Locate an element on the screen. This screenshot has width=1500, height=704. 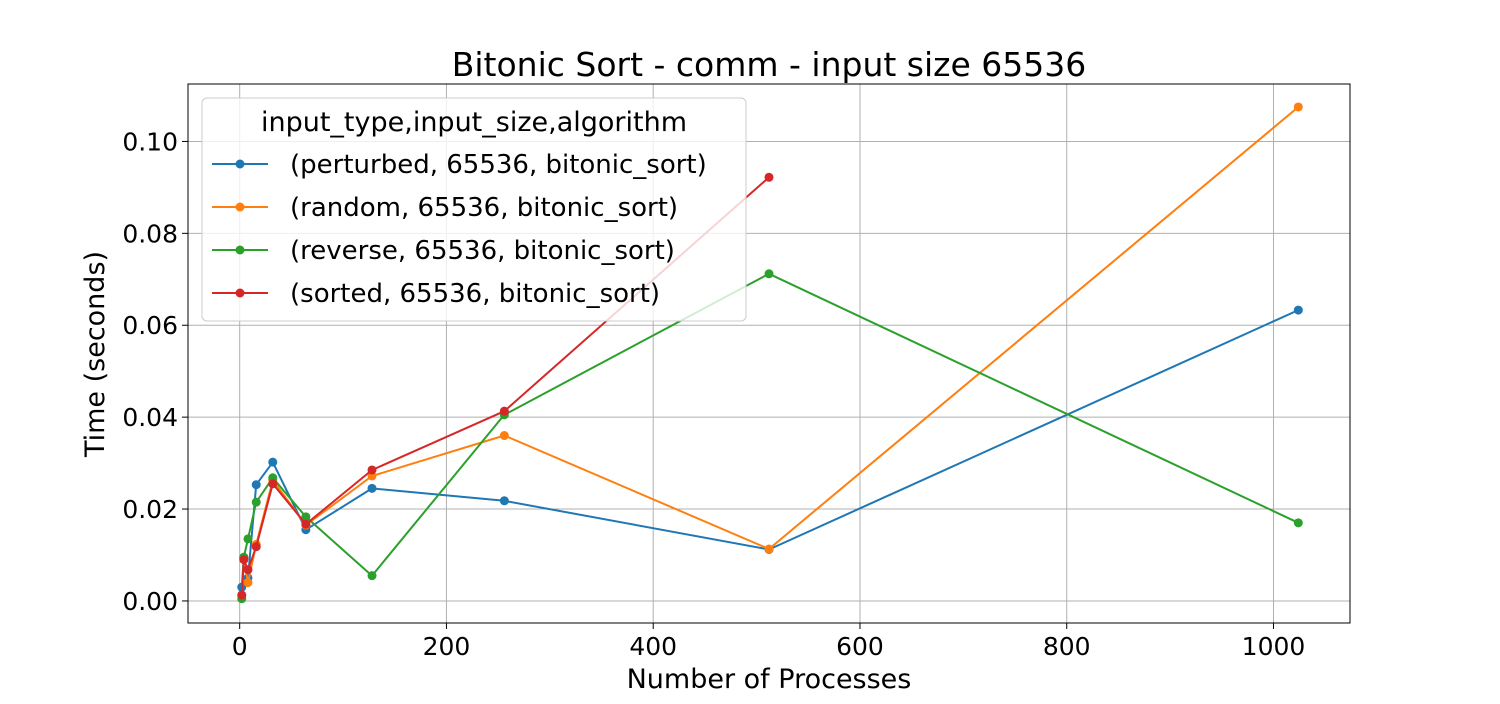
x-tick-label: 200 is located at coordinates (447, 646).